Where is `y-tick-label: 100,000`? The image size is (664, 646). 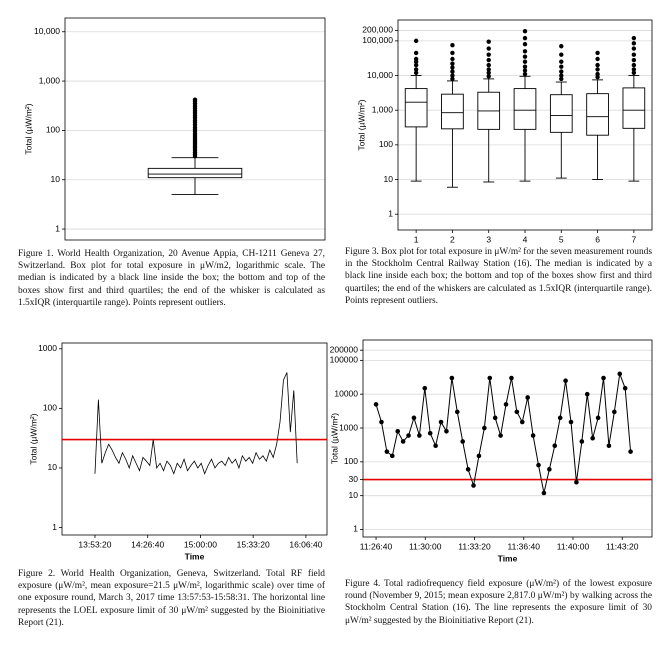 y-tick-label: 100,000 is located at coordinates (377, 40).